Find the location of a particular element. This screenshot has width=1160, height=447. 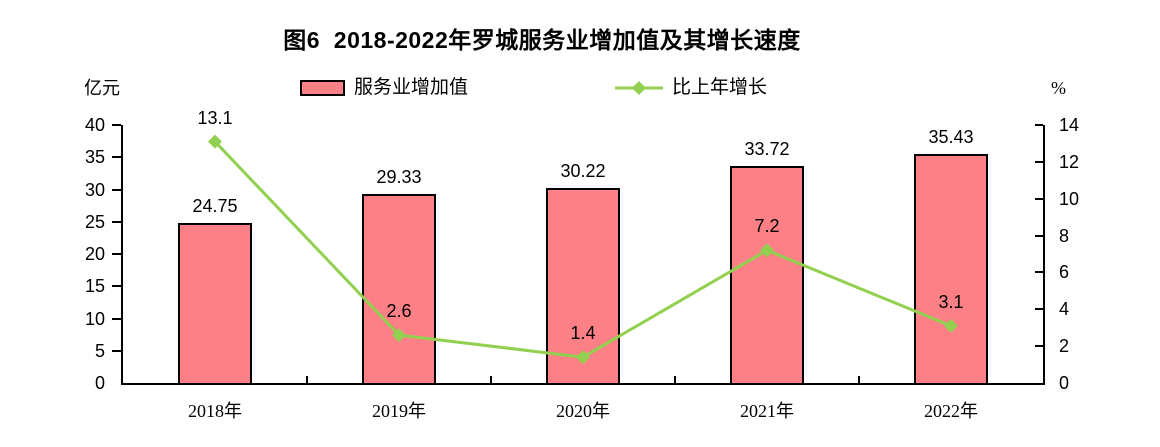

bar-2020 is located at coordinates (583, 286).